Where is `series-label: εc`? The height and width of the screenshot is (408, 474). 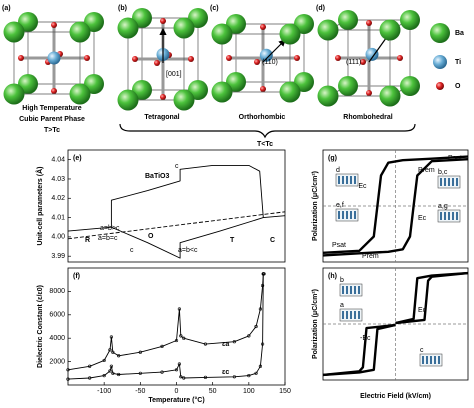 series-label: εc is located at coordinates (225, 372).